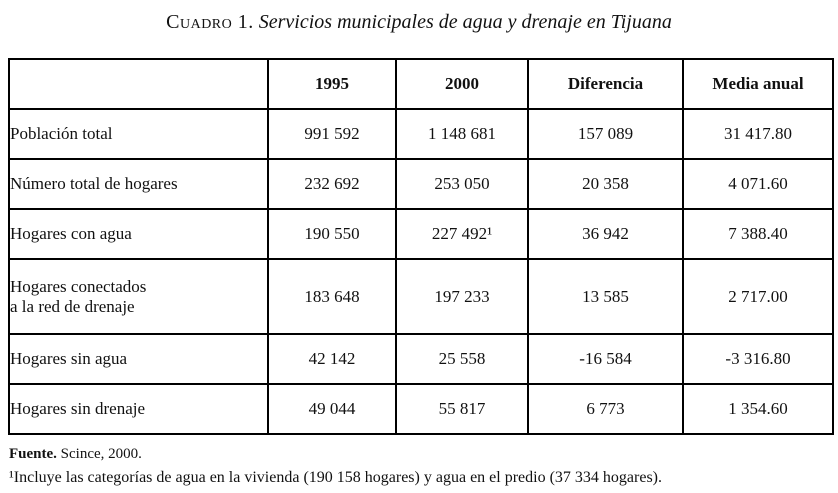  Describe the element at coordinates (758, 359) in the screenshot. I see `cell-media-anual: -3 316.80` at that location.